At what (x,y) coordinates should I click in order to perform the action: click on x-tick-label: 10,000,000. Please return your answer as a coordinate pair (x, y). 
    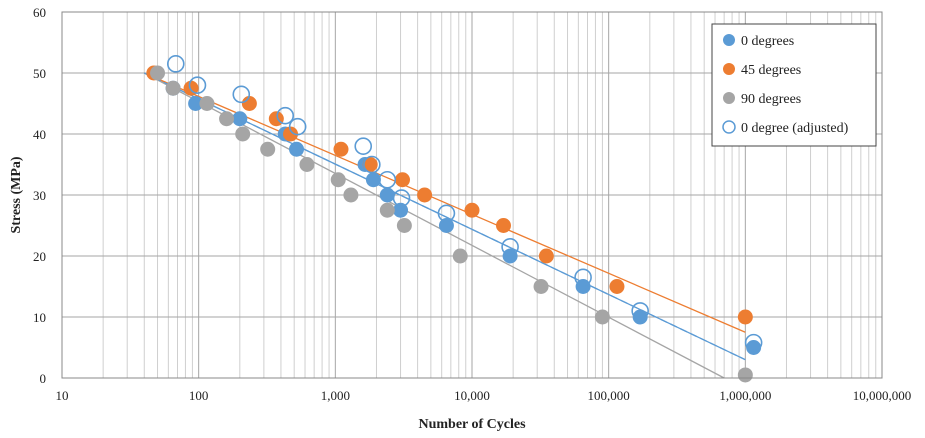
    Looking at the image, I should click on (882, 395).